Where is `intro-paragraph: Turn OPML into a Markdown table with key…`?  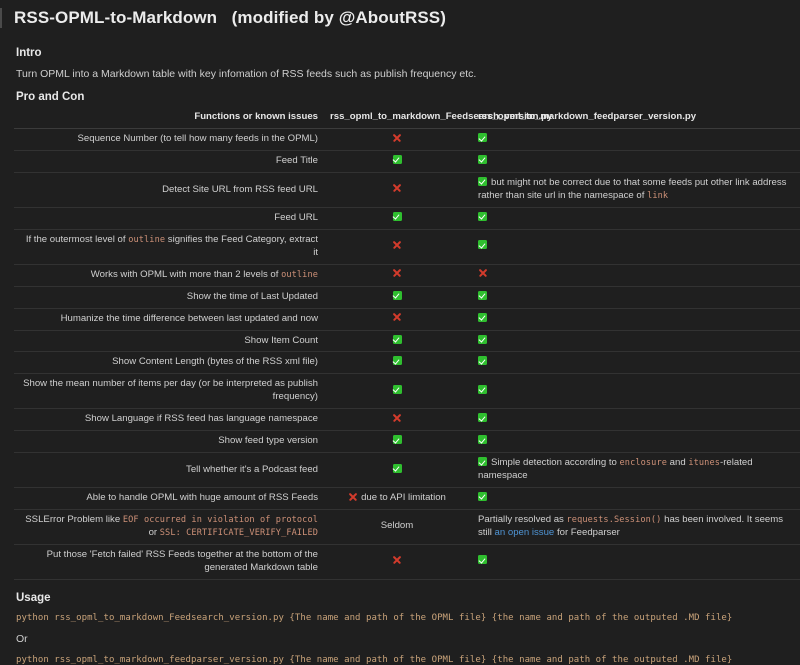 intro-paragraph: Turn OPML into a Markdown table with key… is located at coordinates (246, 74).